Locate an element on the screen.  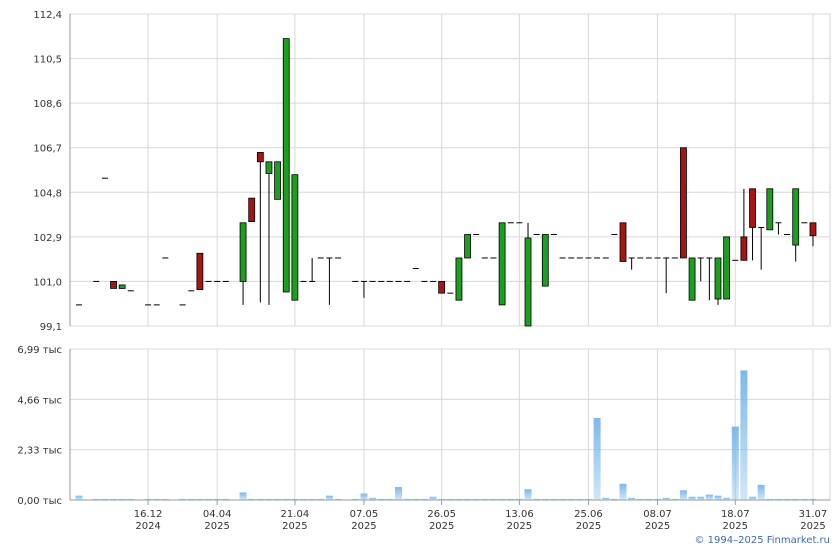
x-tick-label: 04.04 is located at coordinates (217, 514).